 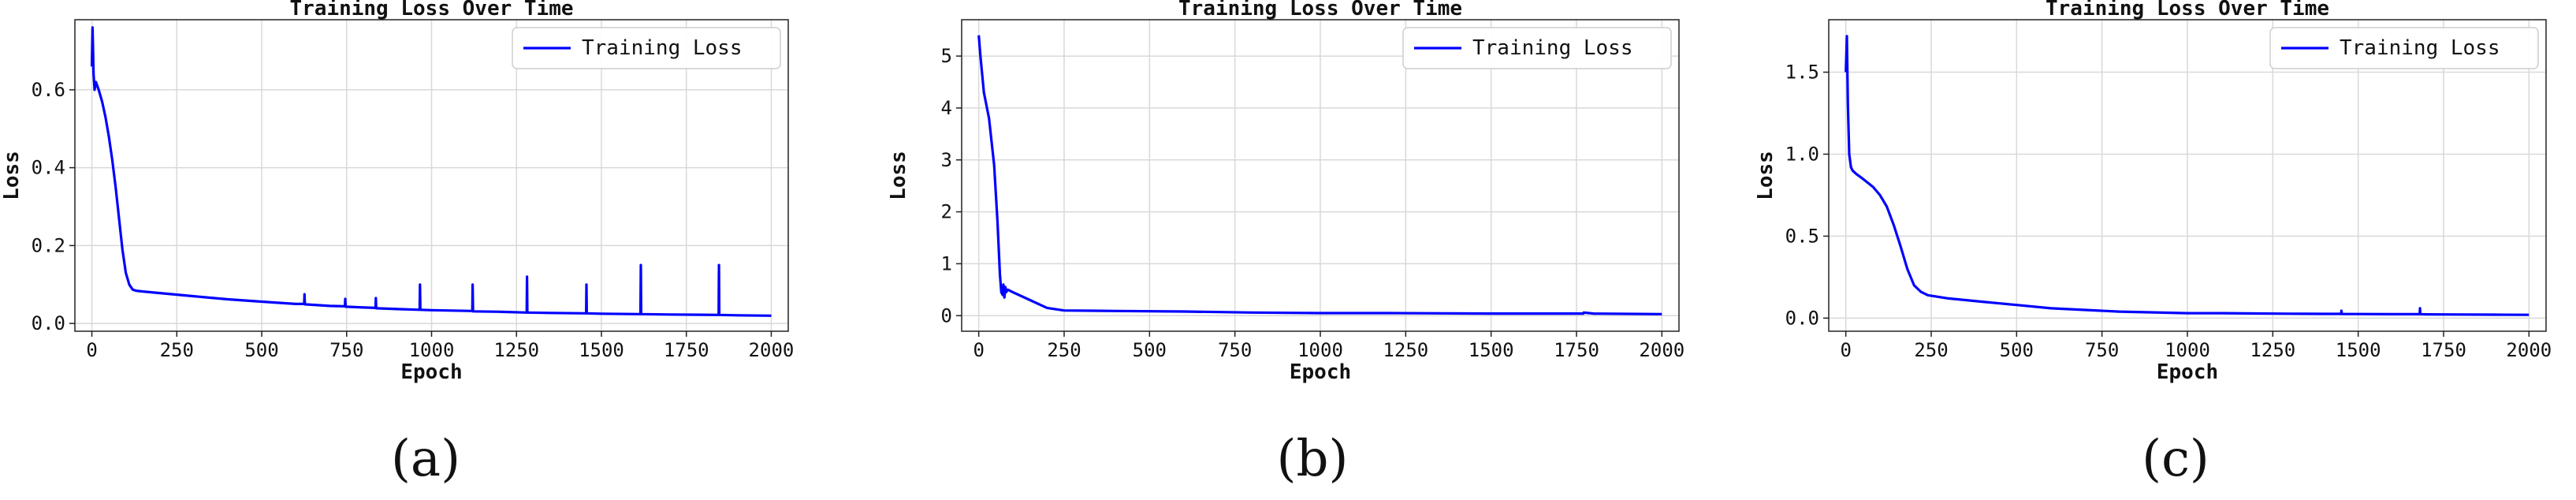 I want to click on y-tick-label: 0.2, so click(x=48, y=245).